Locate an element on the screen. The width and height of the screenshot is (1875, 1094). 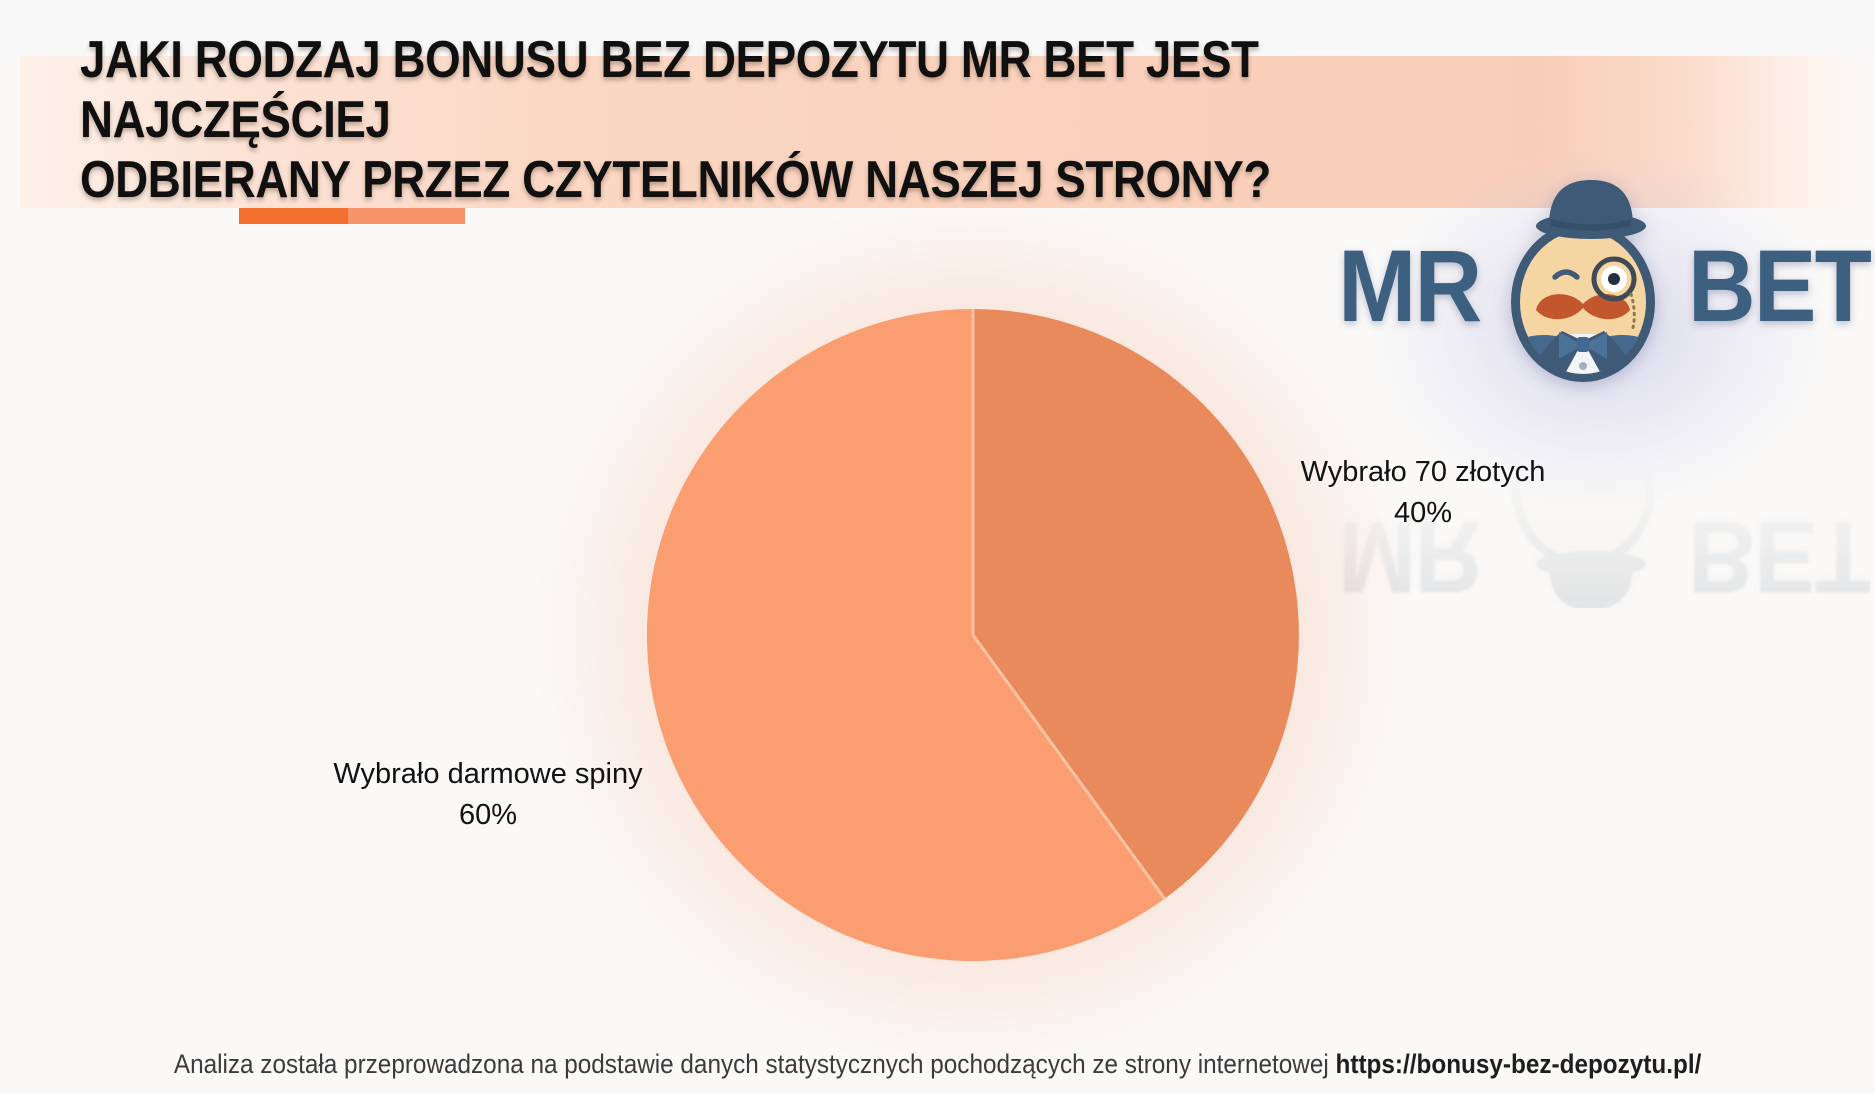
pie-slice-divider is located at coordinates (1068, 767).